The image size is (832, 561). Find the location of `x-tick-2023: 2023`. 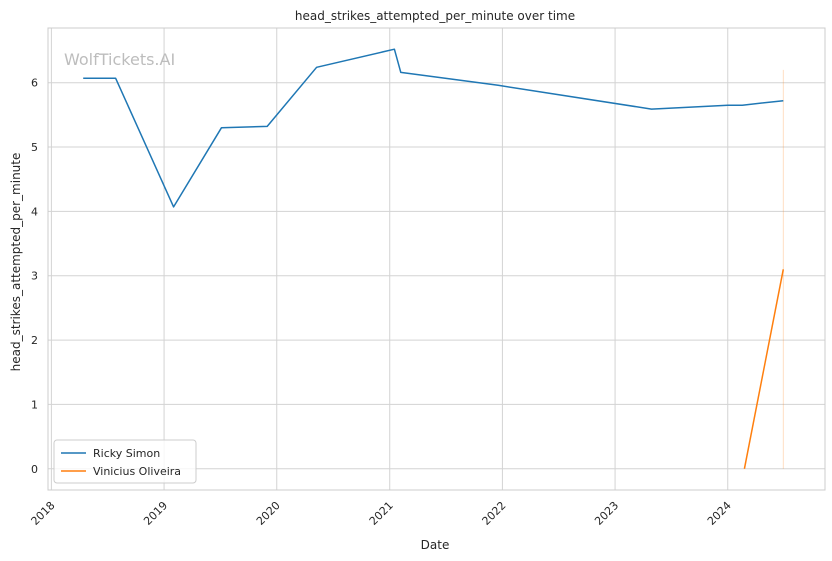

x-tick-2023: 2023 is located at coordinates (606, 513).